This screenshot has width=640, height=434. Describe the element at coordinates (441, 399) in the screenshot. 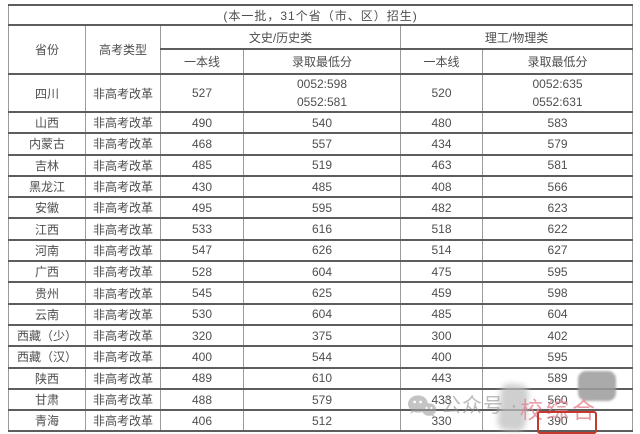

I see `li-line-cell: 433` at that location.